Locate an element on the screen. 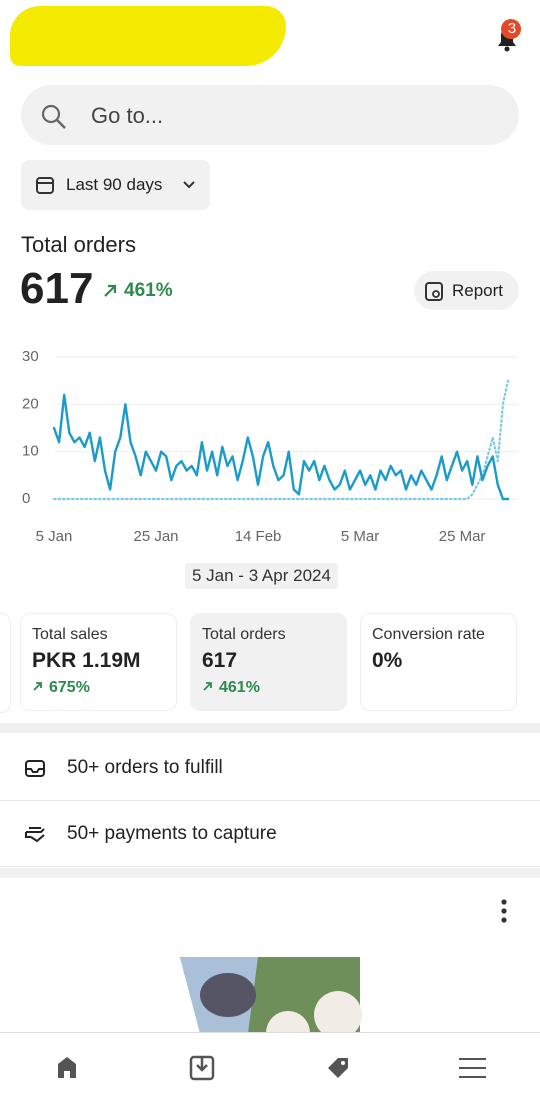 This screenshot has height=1098, width=540. badge: 3 is located at coordinates (512, 28).